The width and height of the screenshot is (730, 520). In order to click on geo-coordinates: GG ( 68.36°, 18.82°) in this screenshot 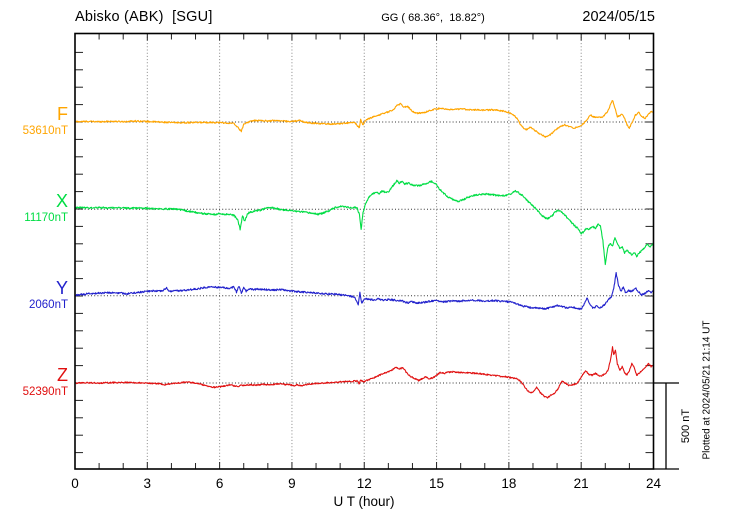, I will do `click(433, 18)`.